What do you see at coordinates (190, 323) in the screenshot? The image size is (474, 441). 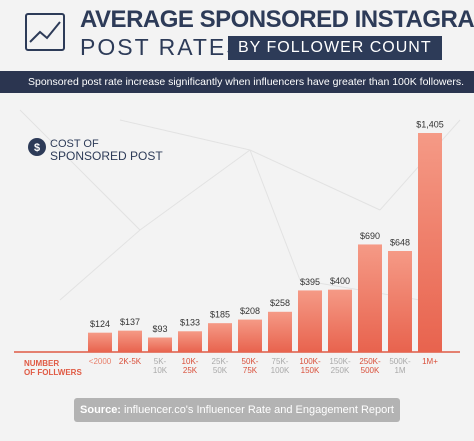 I see `value-label: $133` at bounding box center [190, 323].